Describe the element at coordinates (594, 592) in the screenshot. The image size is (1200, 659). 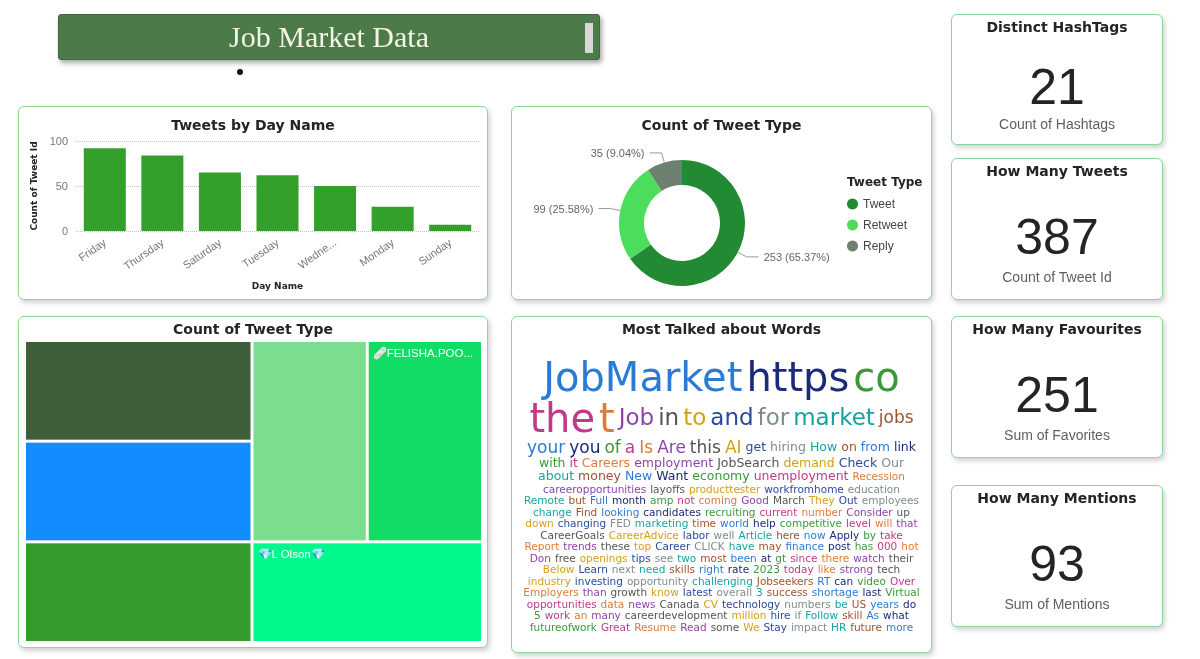
I see `category-label: than` at that location.